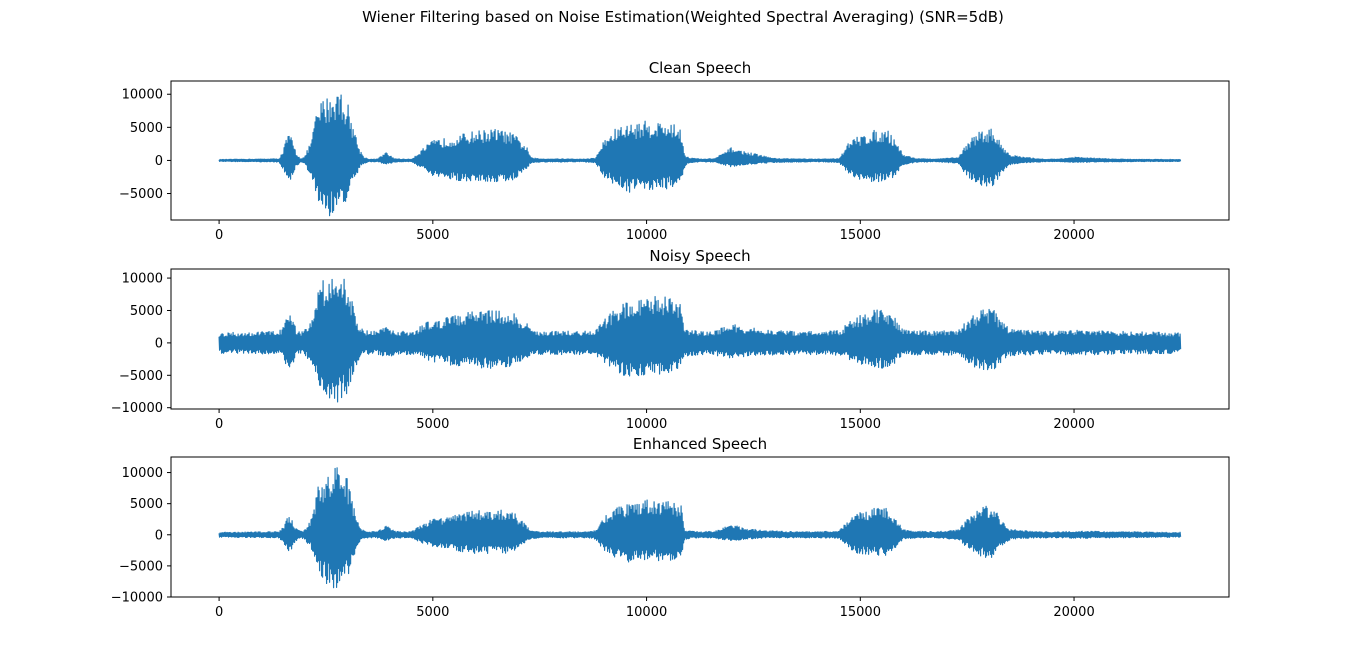  What do you see at coordinates (700, 68) in the screenshot?
I see `subplot-title: Clean Speech` at bounding box center [700, 68].